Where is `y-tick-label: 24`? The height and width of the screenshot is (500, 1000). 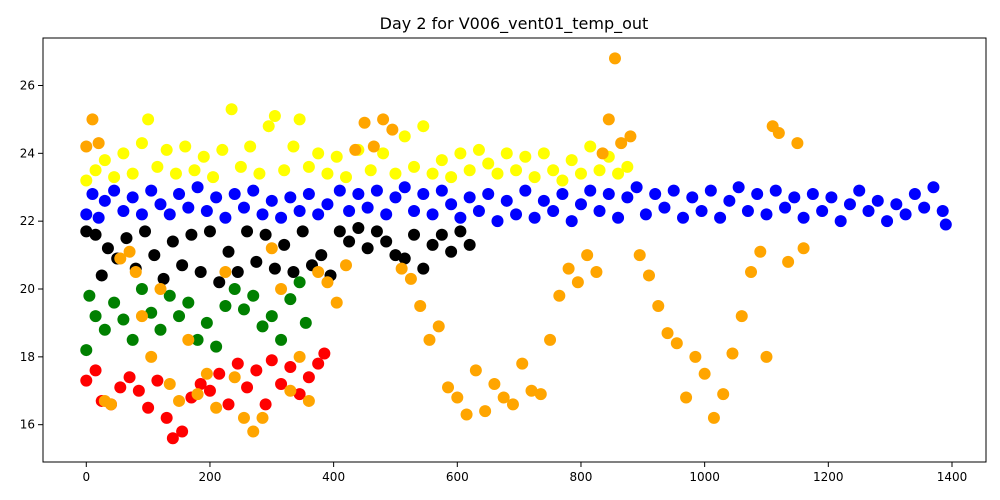
y-tick-label: 24 is located at coordinates (27, 153).